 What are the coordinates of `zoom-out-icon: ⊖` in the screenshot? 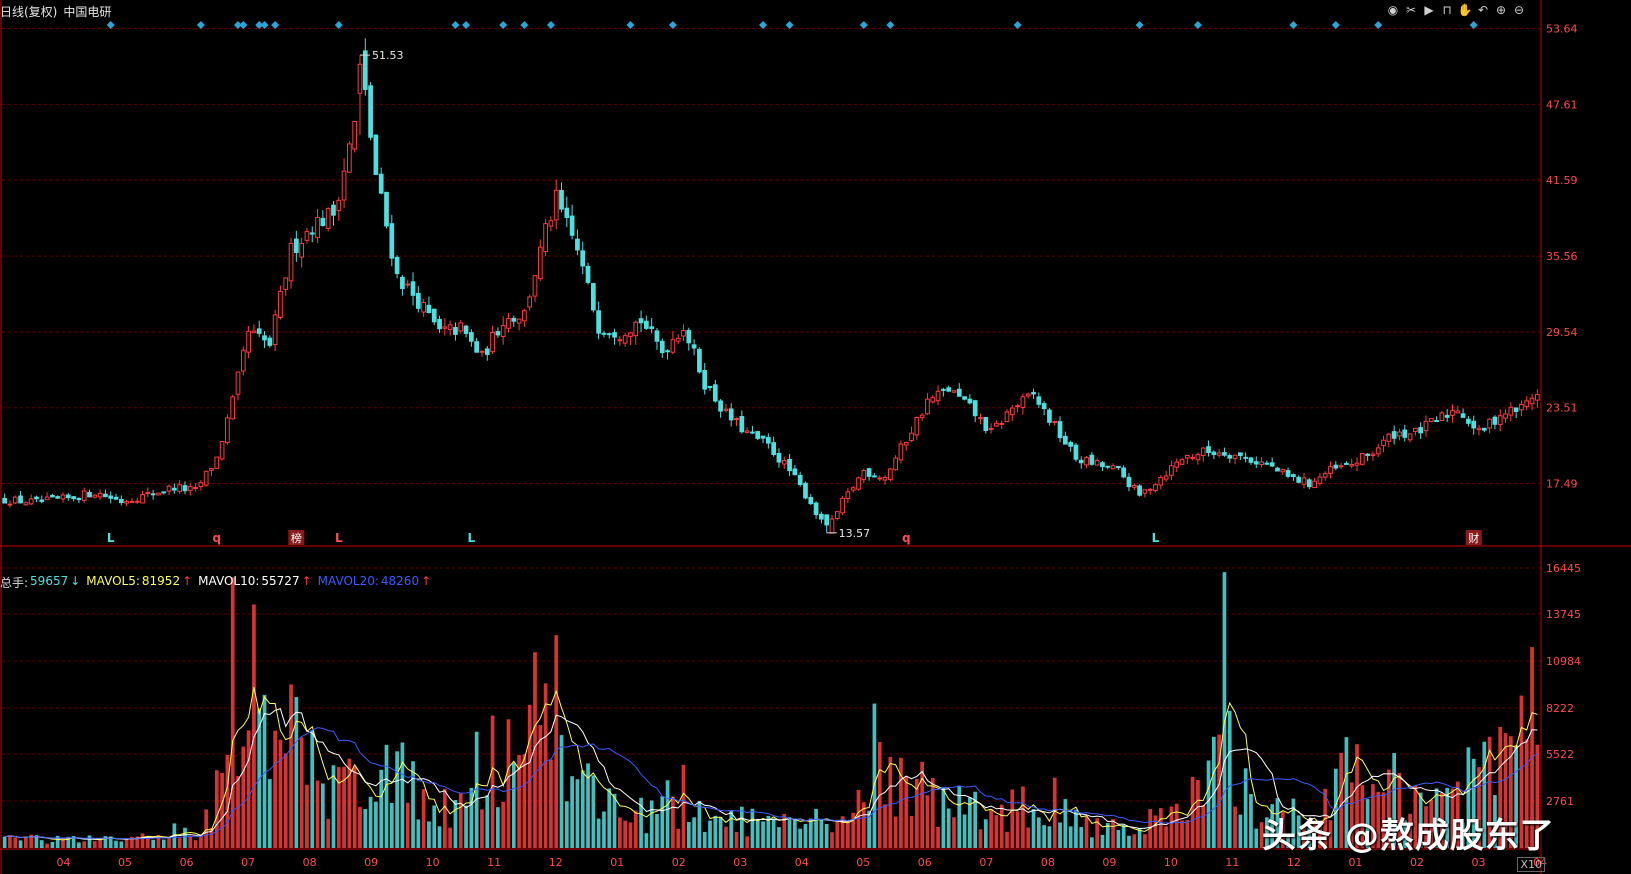 It's located at (1519, 10).